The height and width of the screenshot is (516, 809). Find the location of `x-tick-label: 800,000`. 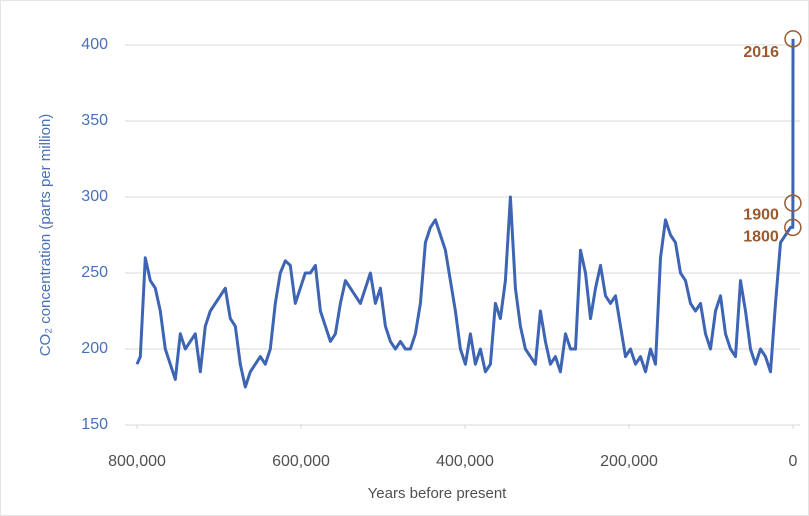

x-tick-label: 800,000 is located at coordinates (137, 461).